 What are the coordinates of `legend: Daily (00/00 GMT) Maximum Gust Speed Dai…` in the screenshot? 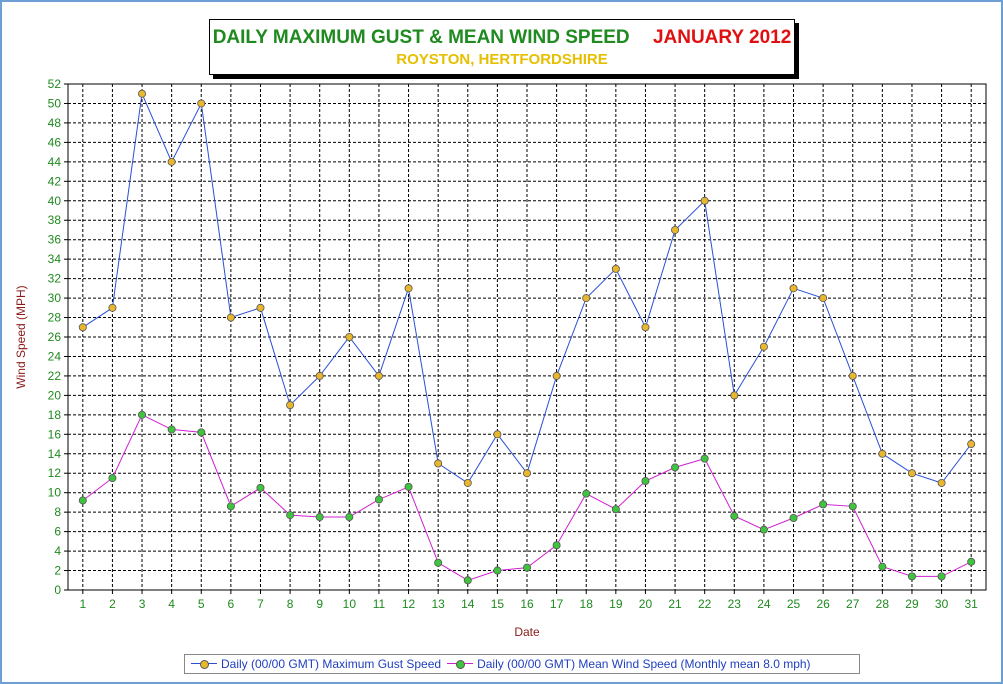 It's located at (522, 664).